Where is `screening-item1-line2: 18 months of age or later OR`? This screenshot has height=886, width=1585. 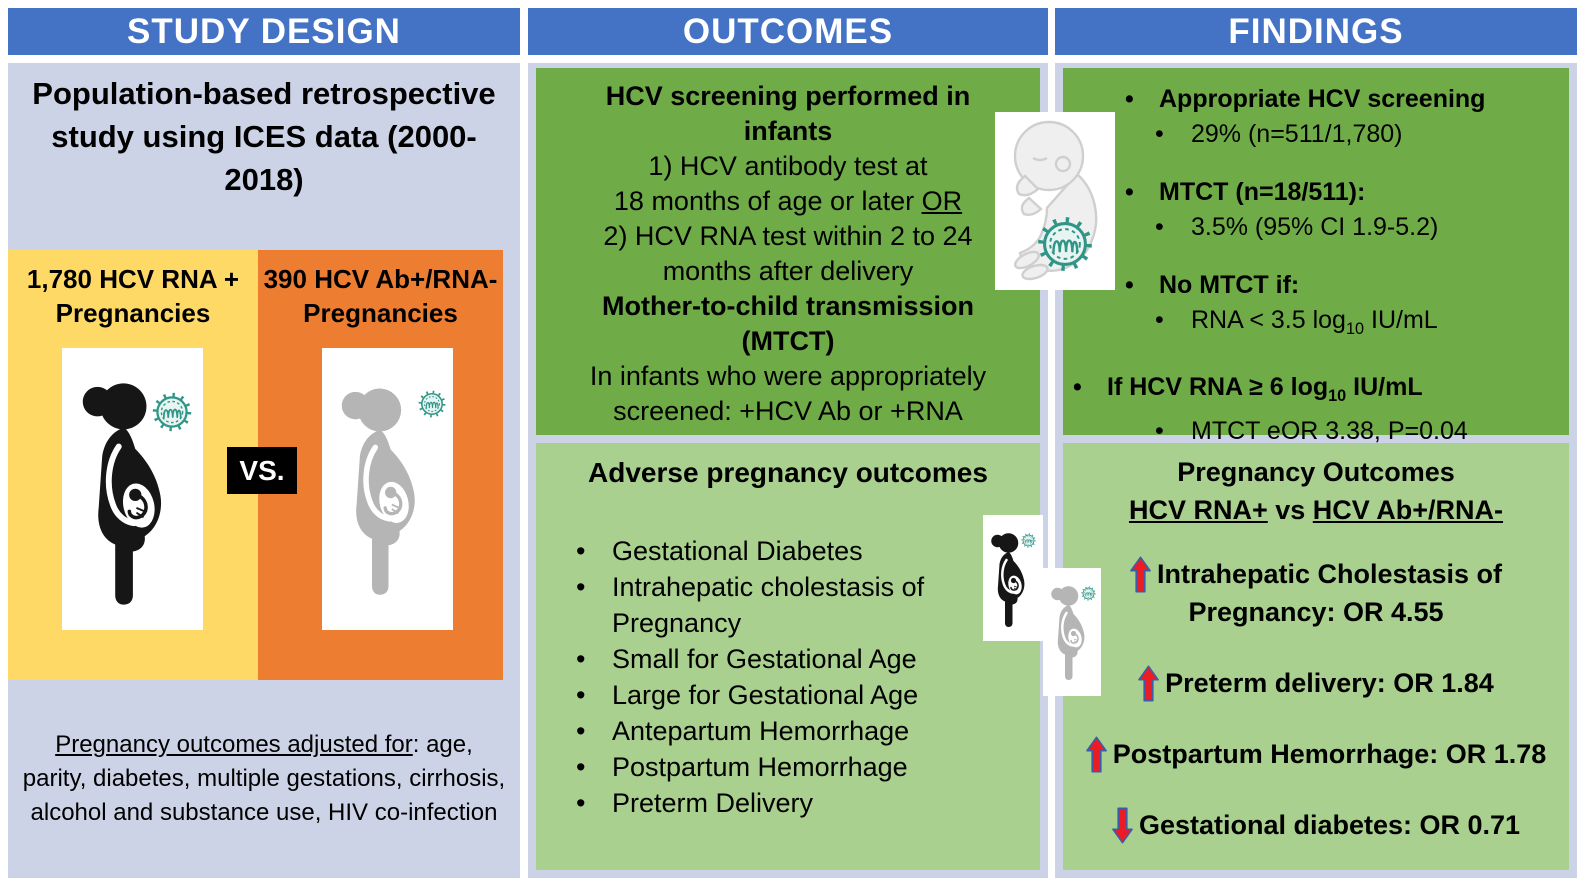
screening-item1-line2: 18 months of age or later OR is located at coordinates (788, 201).